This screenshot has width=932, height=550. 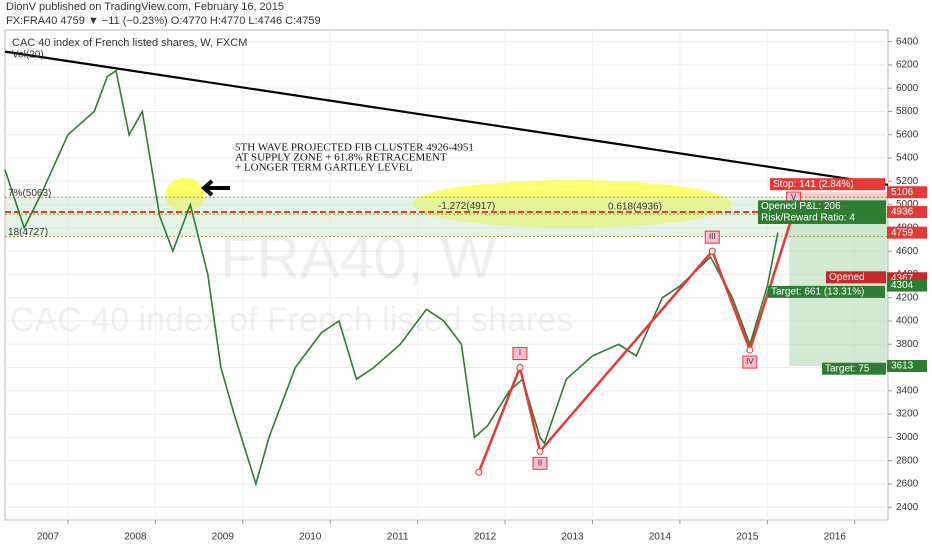 What do you see at coordinates (660, 537) in the screenshot?
I see `x-tick-label: 2014` at bounding box center [660, 537].